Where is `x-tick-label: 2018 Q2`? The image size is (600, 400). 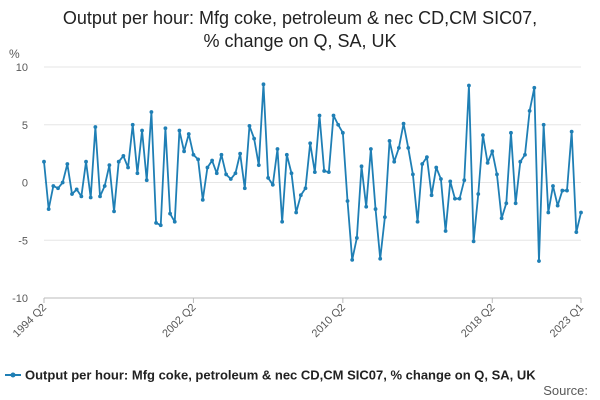
x-tick-label: 2018 Q2 is located at coordinates (478, 321).